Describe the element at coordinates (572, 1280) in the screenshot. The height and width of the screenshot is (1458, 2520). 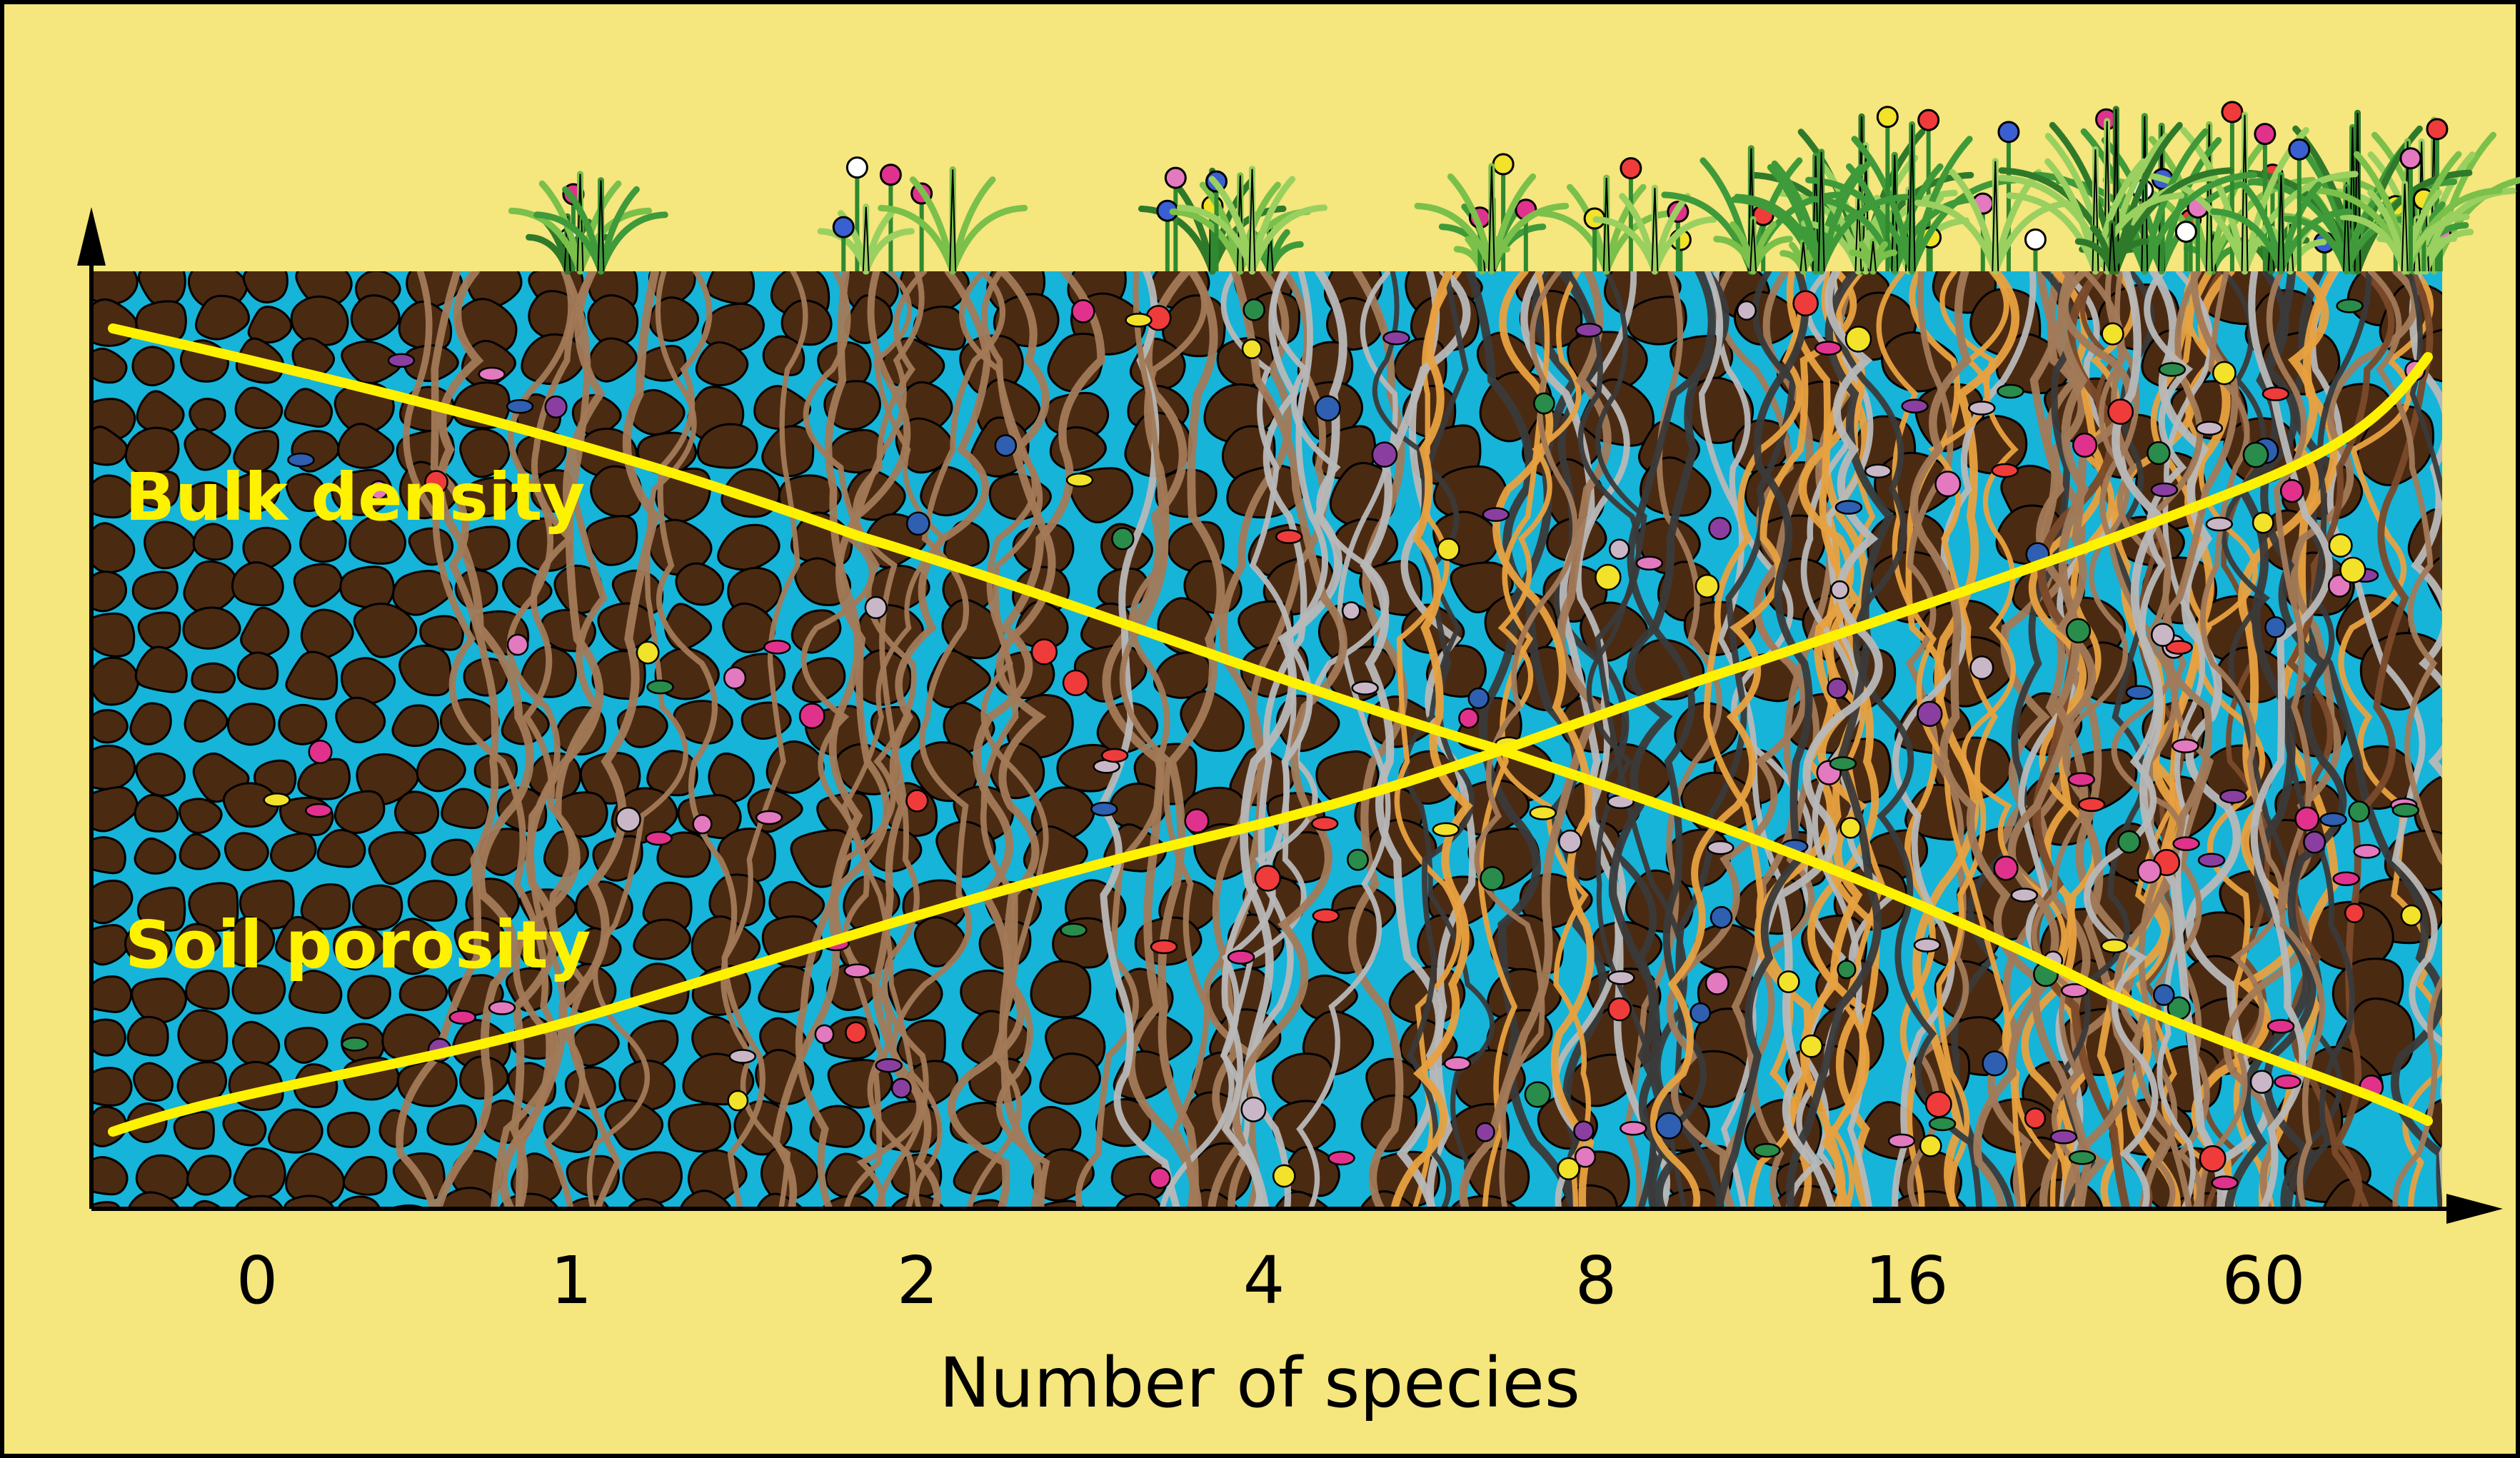
I see `x-tick-label: 1` at that location.